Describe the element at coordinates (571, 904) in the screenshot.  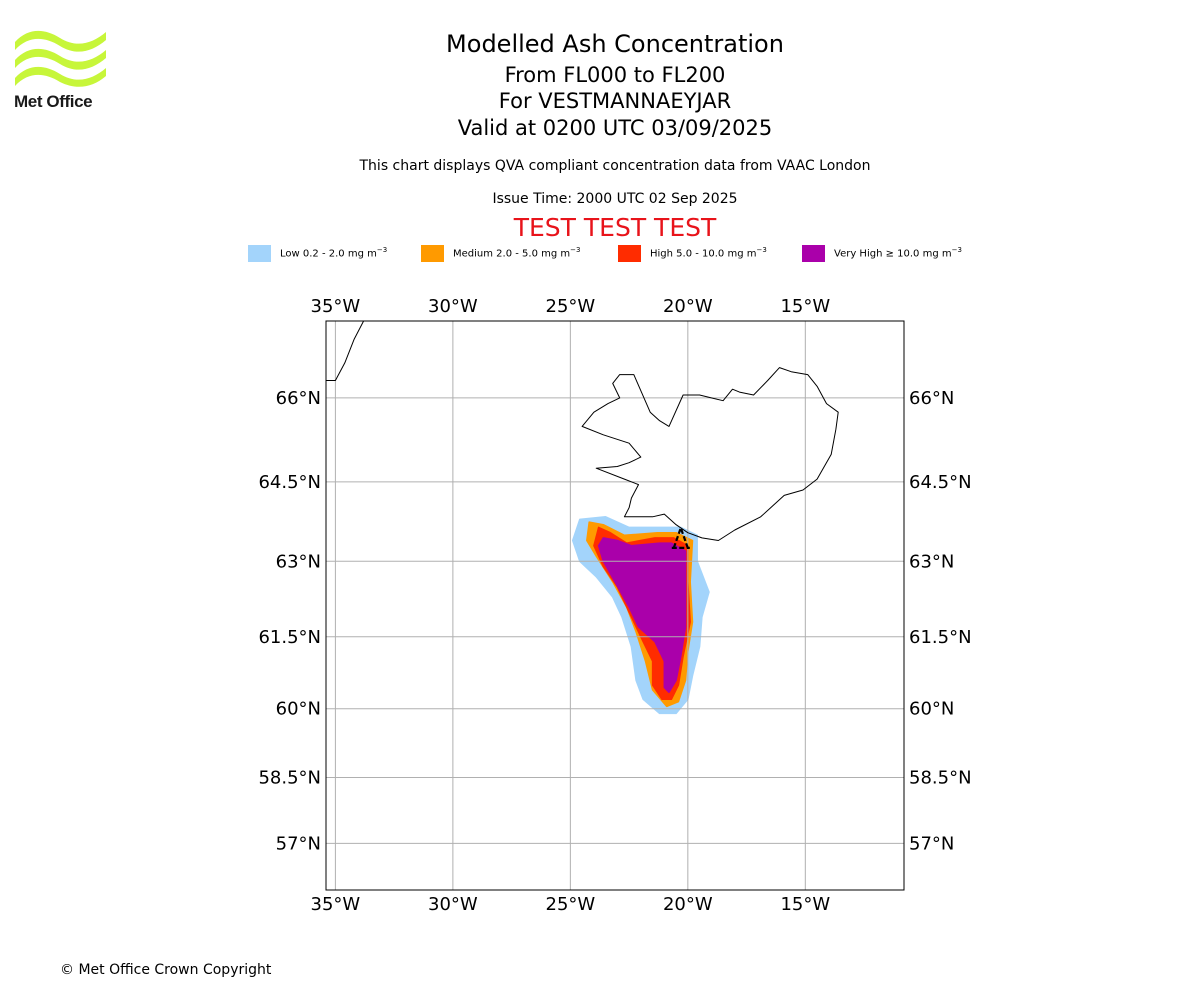
I see `lon-tick-label-bottom: 25°W` at that location.